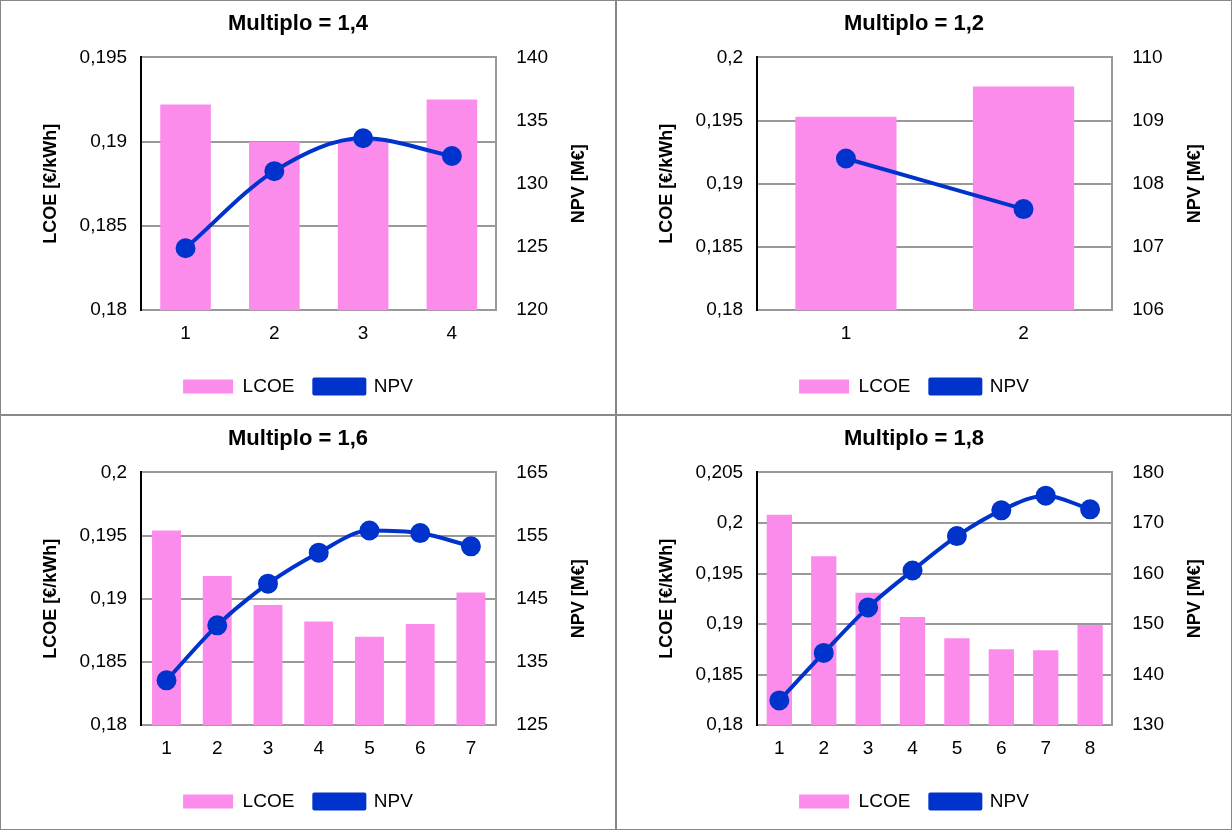  I want to click on y-tick-label: 0,205, so click(719, 471).